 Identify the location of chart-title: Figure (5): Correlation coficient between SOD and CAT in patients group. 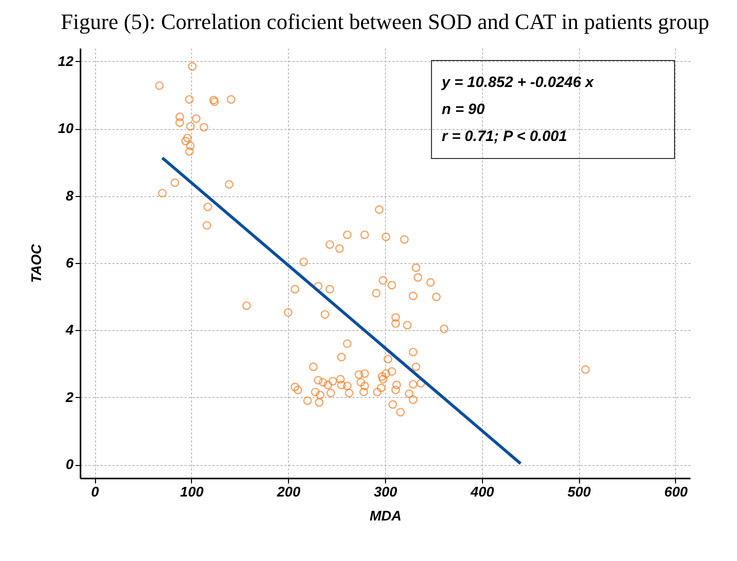
(385, 21).